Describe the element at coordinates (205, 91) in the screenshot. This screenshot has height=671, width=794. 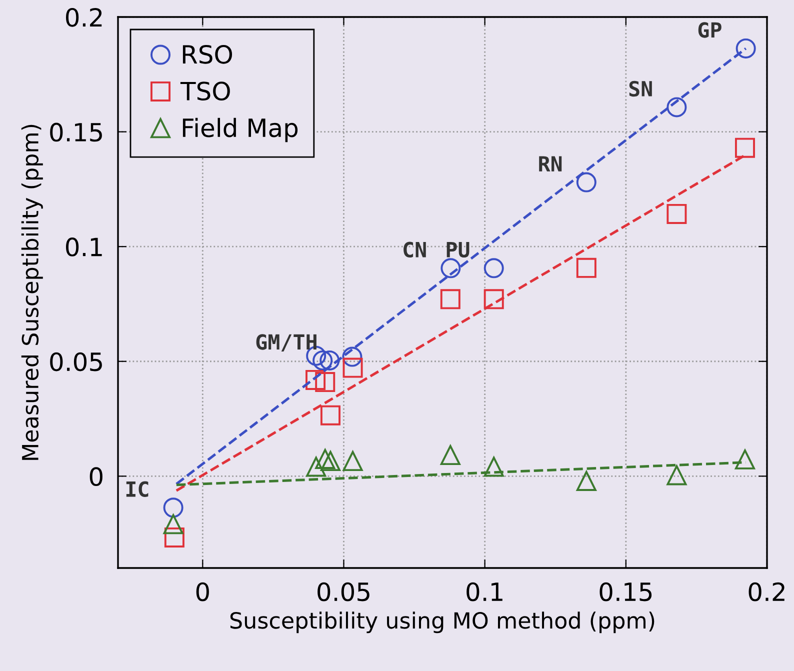
I see `legend-label: TSO` at that location.